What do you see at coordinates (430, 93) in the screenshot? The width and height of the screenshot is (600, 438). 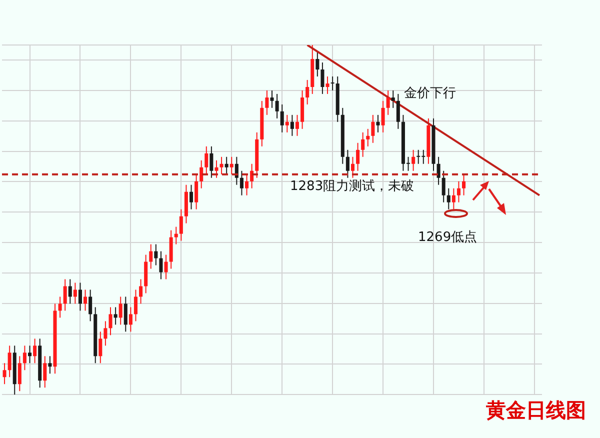 I see `annotation: 金价下行` at bounding box center [430, 93].